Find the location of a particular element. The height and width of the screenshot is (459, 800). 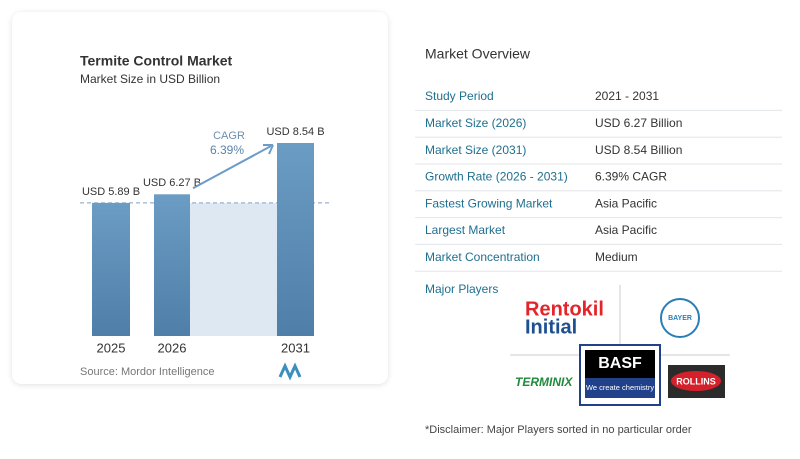

logo-basf: BASF is located at coordinates (620, 363).